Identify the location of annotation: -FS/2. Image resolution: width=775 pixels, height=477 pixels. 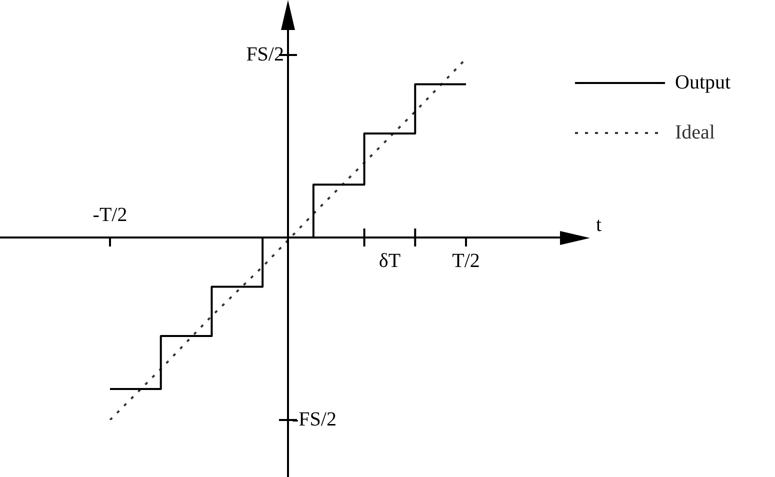
(314, 419).